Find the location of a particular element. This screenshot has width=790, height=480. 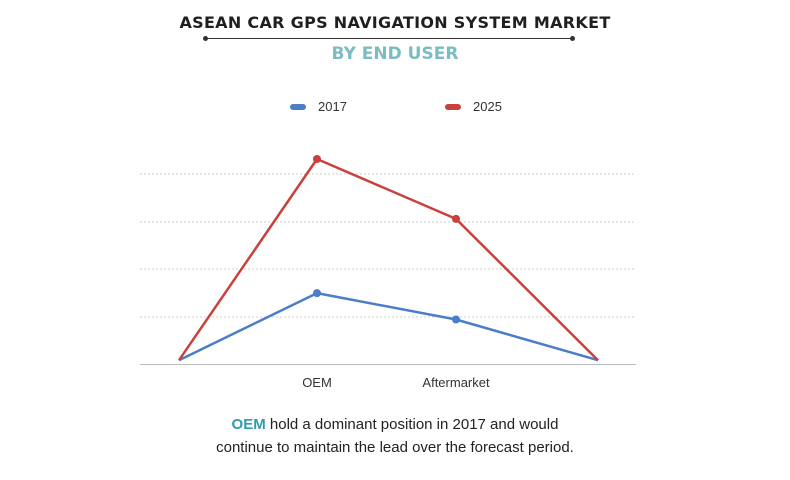

title-underline is located at coordinates (388, 38).